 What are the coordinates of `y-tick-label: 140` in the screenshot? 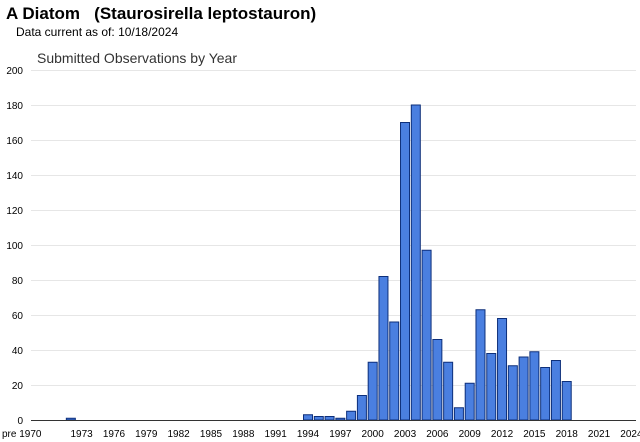 It's located at (14, 176).